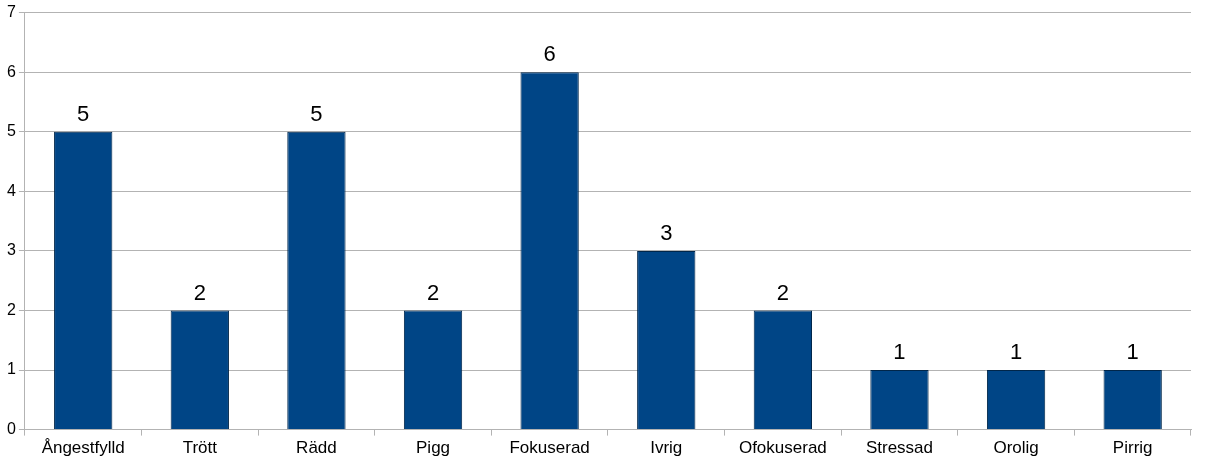 The image size is (1209, 464). What do you see at coordinates (316, 448) in the screenshot?
I see `x-tick-label: Rädd` at bounding box center [316, 448].